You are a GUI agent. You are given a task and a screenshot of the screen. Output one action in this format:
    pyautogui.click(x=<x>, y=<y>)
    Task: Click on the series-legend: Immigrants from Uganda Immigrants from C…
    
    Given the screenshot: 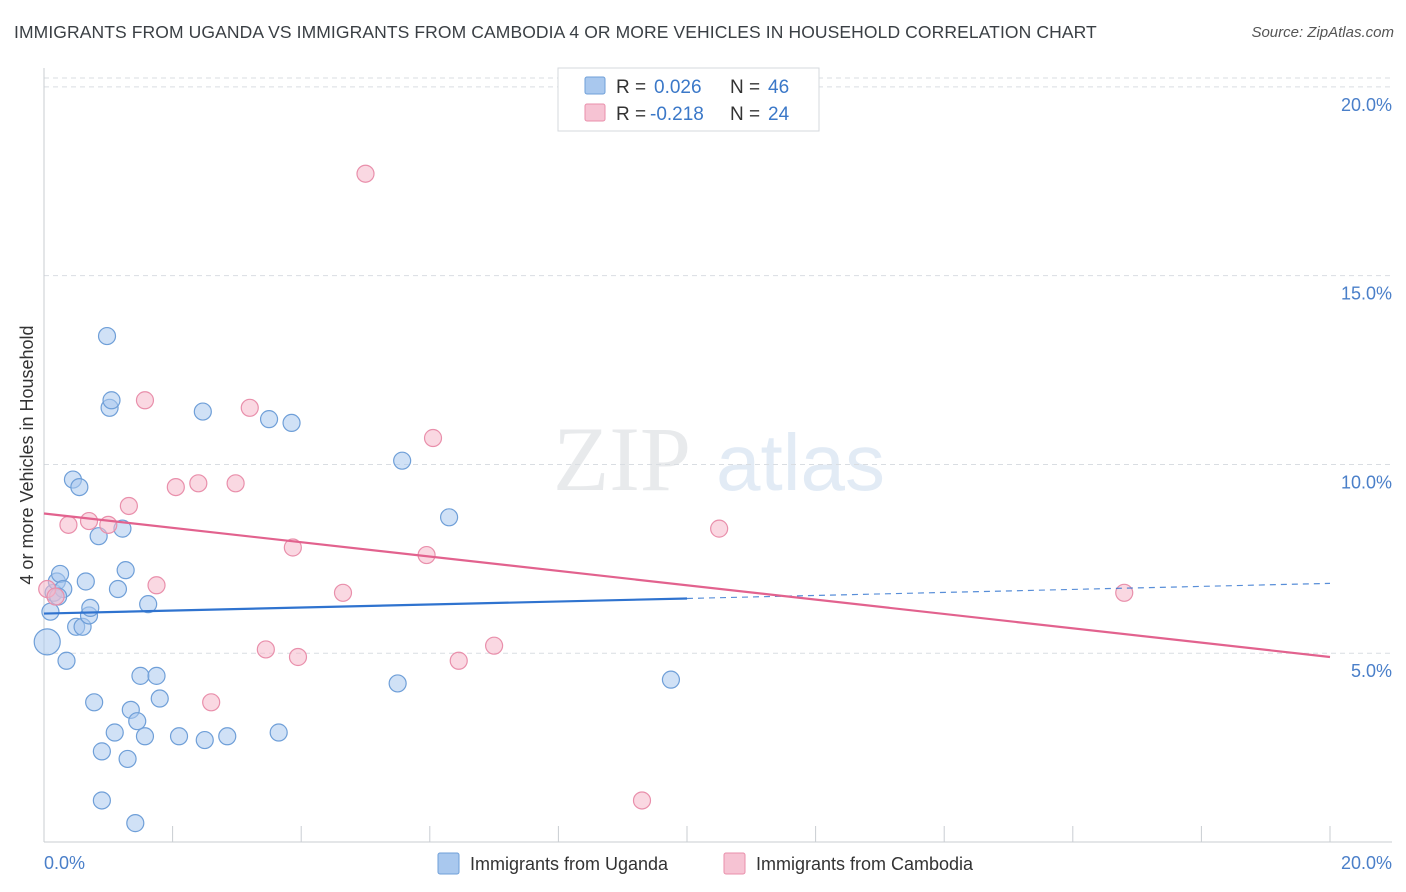 What is the action you would take?
    pyautogui.click(x=705, y=863)
    